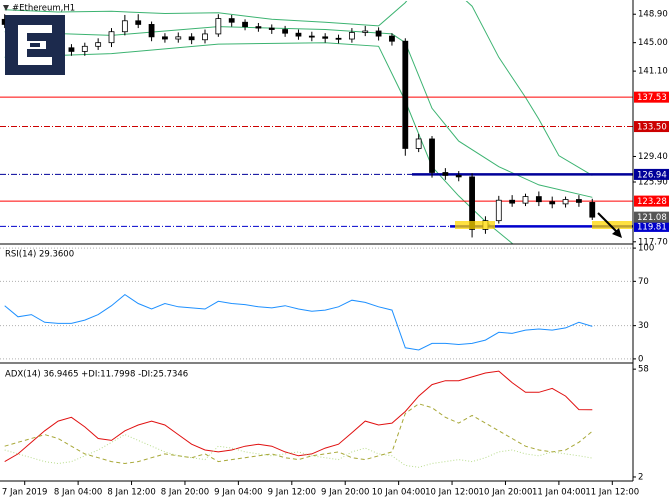  I want to click on x-tick-label: 7 Jan 2019, so click(25, 493).